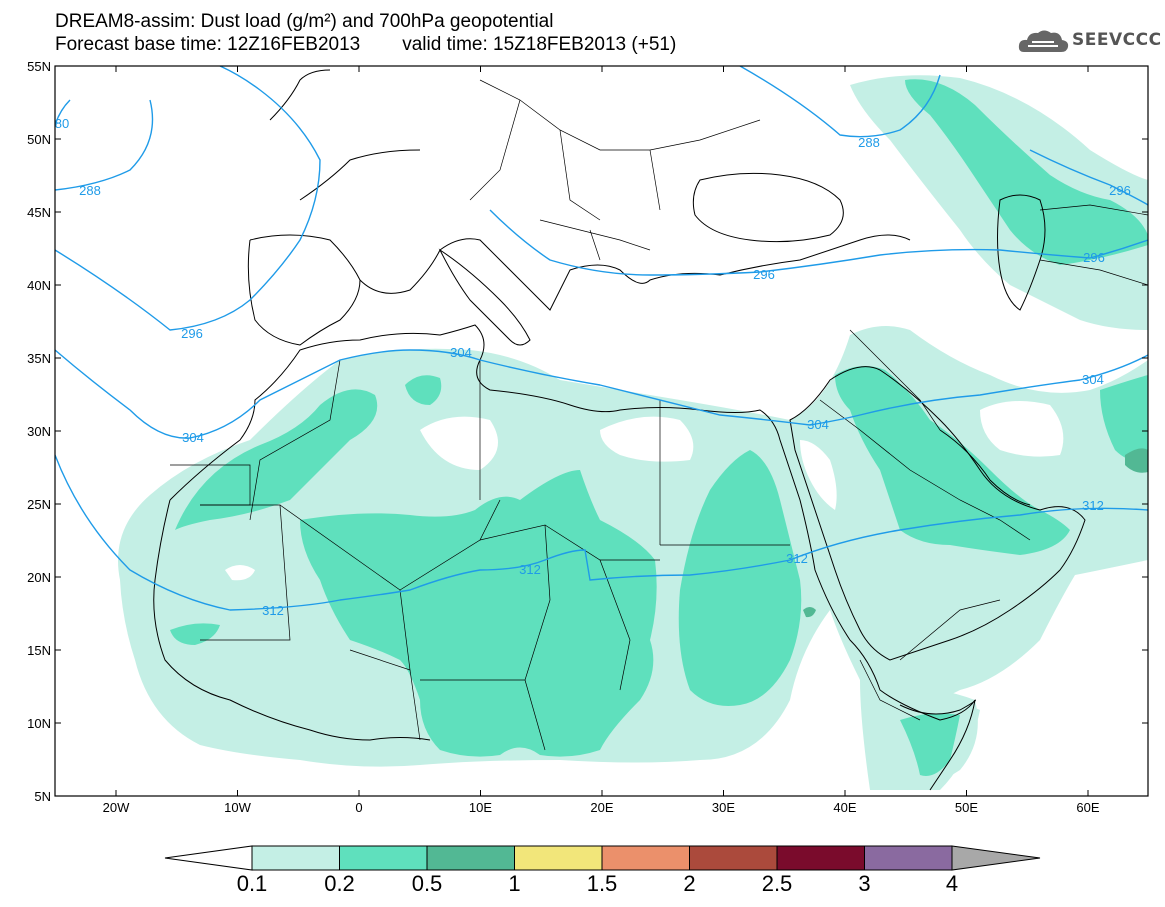 Image resolution: width=1165 pixels, height=907 pixels. What do you see at coordinates (39, 66) in the screenshot?
I see `latitude-label: 55N` at bounding box center [39, 66].